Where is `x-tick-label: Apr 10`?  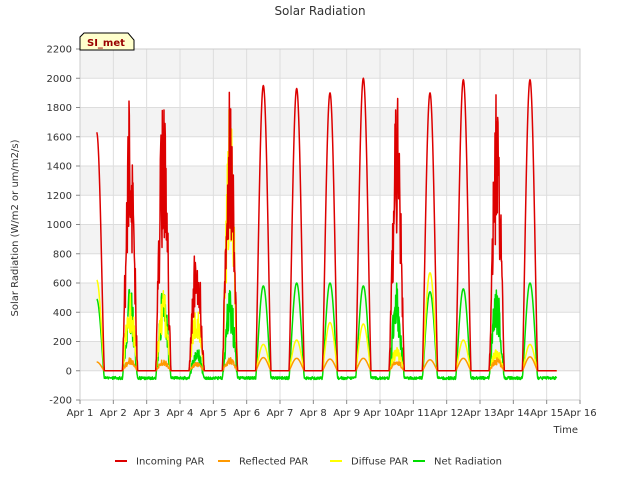 x-tick-label: Apr 10 is located at coordinates (379, 413).